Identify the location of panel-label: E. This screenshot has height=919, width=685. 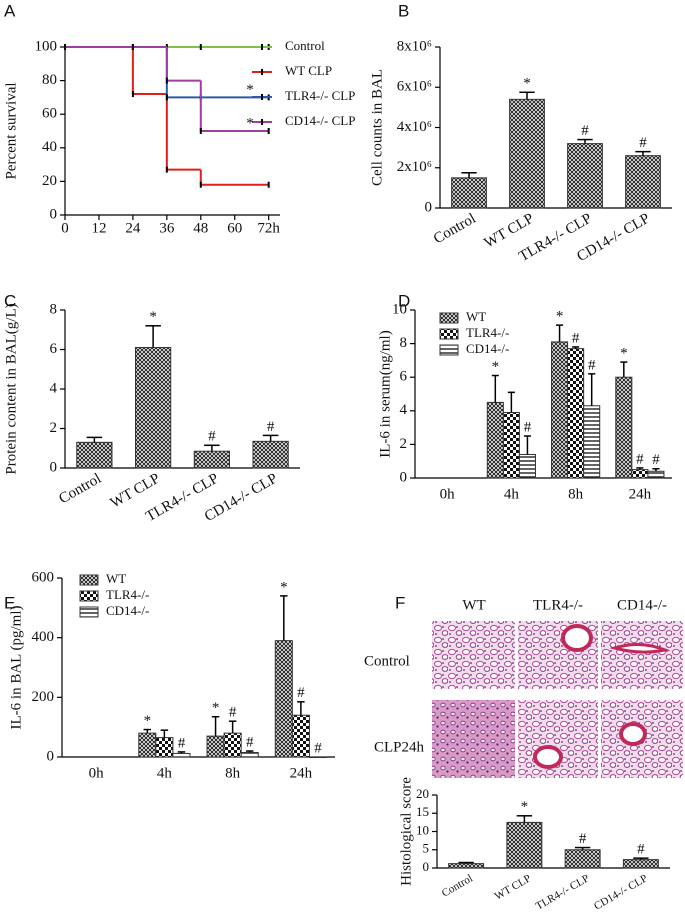
(9, 602).